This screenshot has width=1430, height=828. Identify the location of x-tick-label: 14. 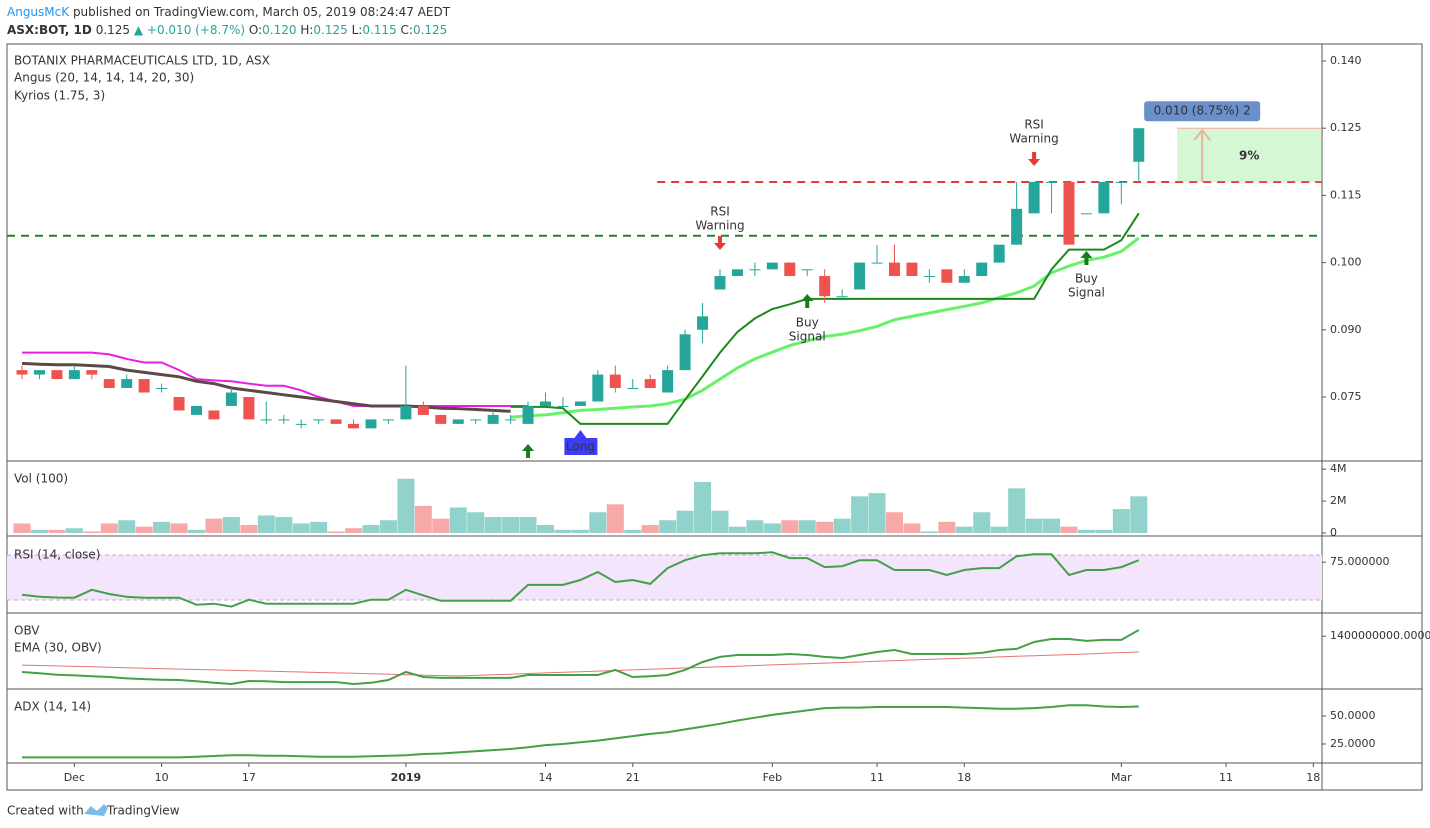
(545, 777).